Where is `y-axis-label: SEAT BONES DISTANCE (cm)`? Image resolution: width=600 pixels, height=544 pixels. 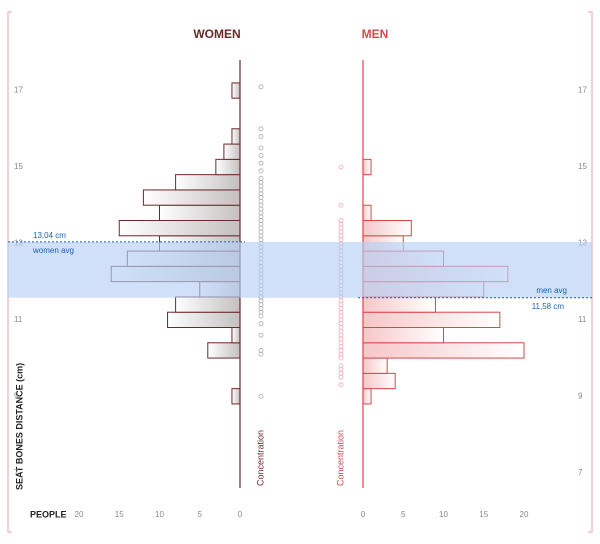
y-axis-label: SEAT BONES DISTANCE (cm) is located at coordinates (19, 426).